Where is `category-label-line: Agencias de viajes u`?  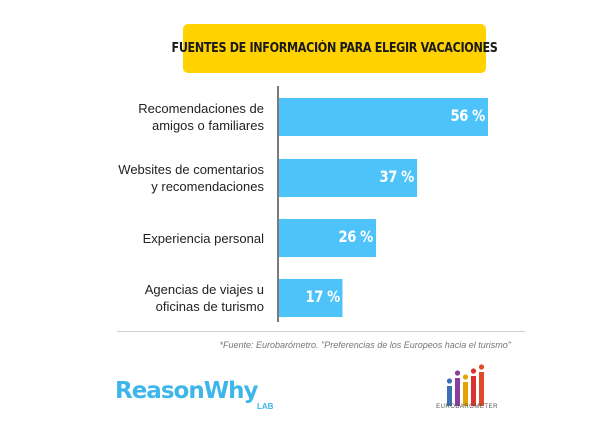
category-label-line: Agencias de viajes u is located at coordinates (204, 289).